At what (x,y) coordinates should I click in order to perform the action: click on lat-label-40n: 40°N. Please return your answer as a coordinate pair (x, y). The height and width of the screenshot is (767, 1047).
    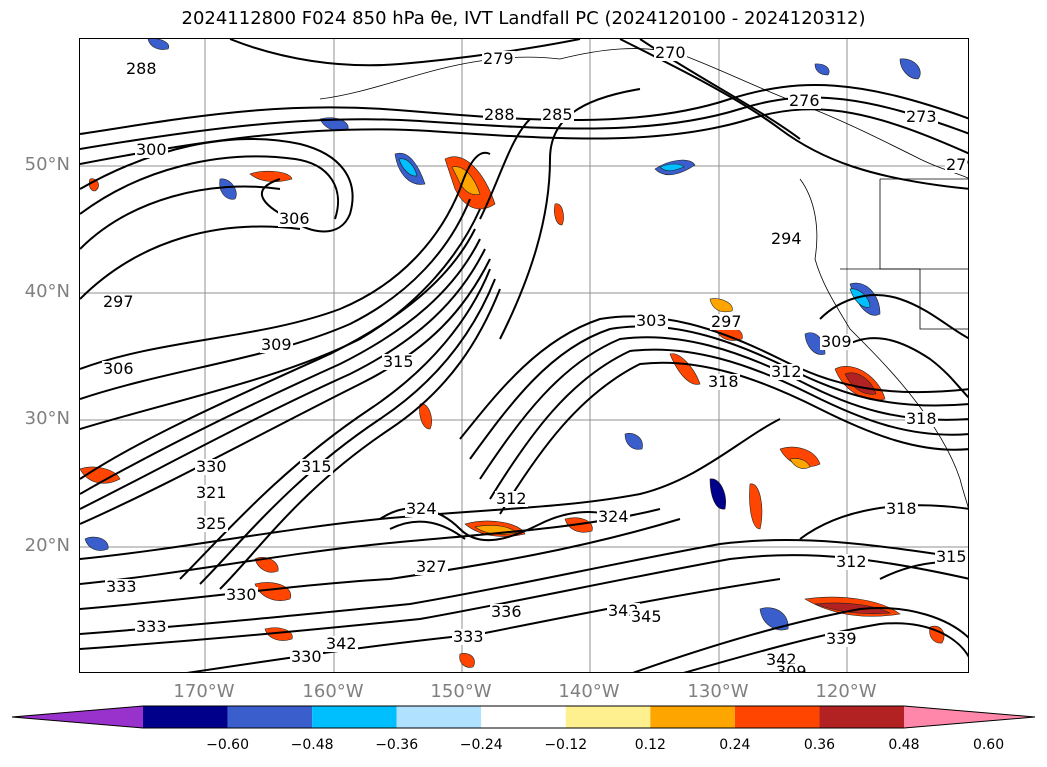
    Looking at the image, I should click on (47, 291).